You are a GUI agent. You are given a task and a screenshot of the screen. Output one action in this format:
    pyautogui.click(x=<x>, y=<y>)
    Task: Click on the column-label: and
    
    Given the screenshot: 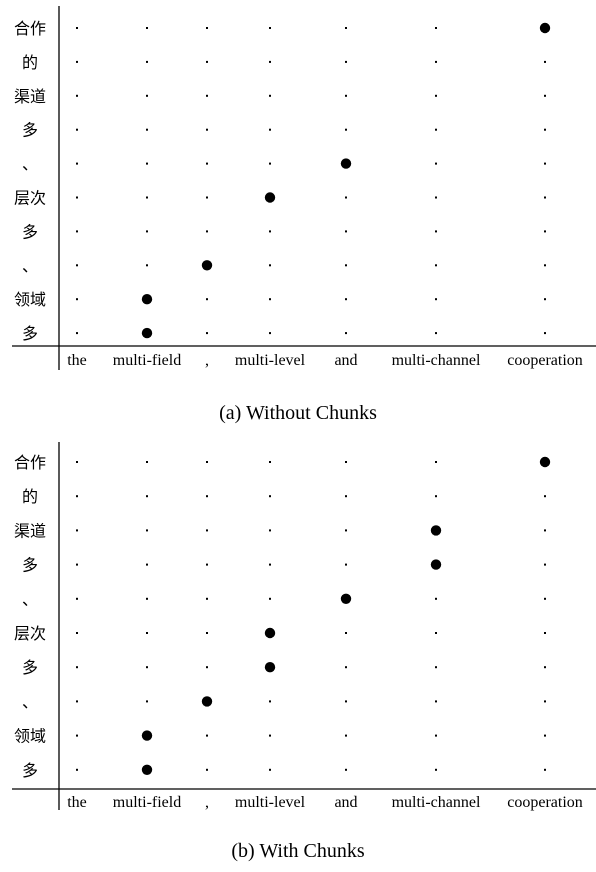 What is the action you would take?
    pyautogui.click(x=345, y=802)
    